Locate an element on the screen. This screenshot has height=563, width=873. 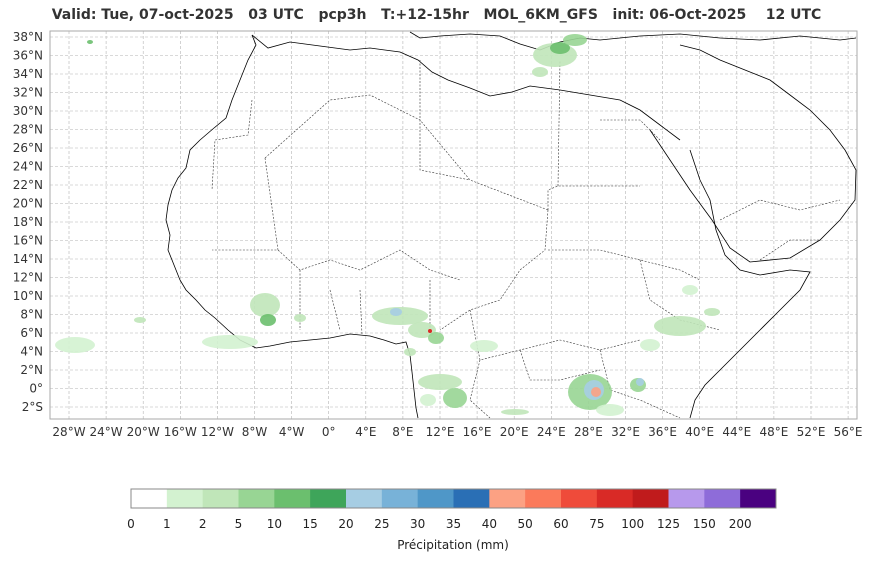
lon-label: 32°E is located at coordinates (625, 432).